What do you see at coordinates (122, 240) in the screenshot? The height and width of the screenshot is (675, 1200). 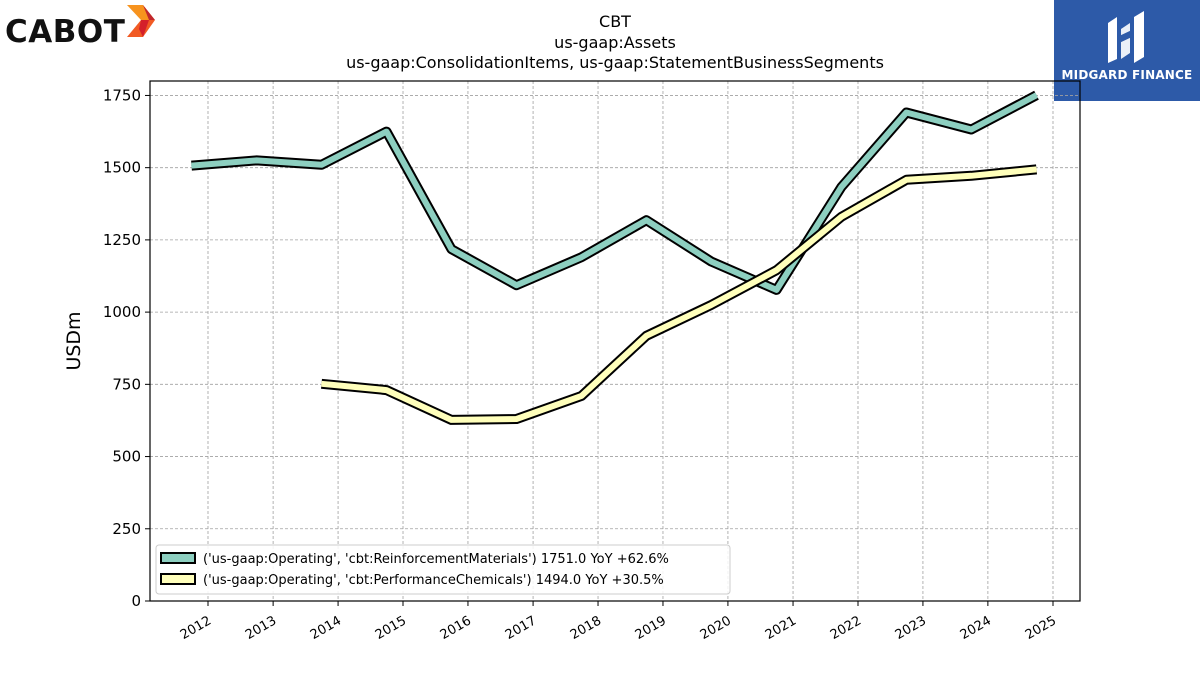 I see `y-tick-label: 1250` at bounding box center [122, 240].